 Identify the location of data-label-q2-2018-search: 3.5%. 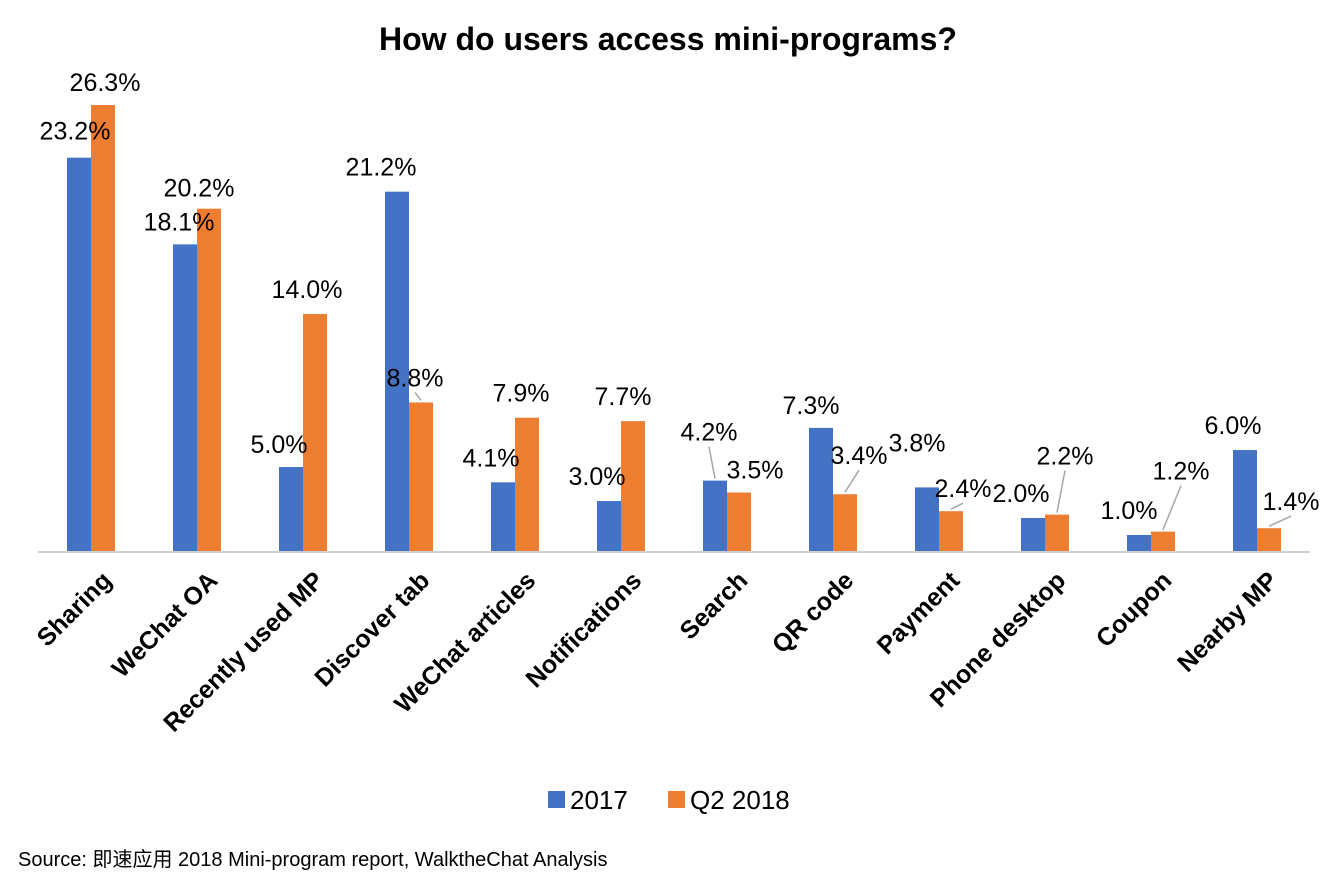
(755, 471).